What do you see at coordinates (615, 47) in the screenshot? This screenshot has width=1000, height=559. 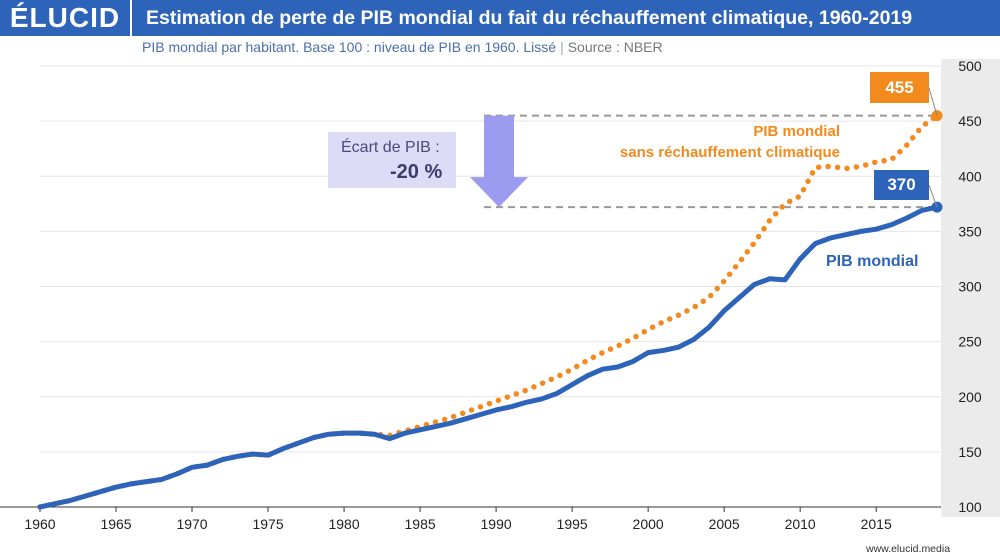 I see `source-text: Source : NBER` at bounding box center [615, 47].